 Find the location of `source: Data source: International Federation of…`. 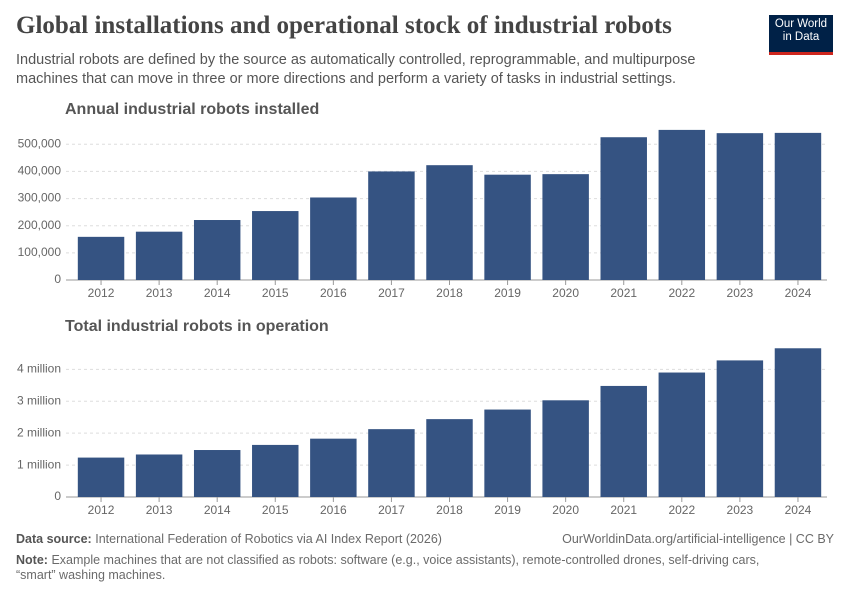

source: Data source: International Federation of… is located at coordinates (229, 539).